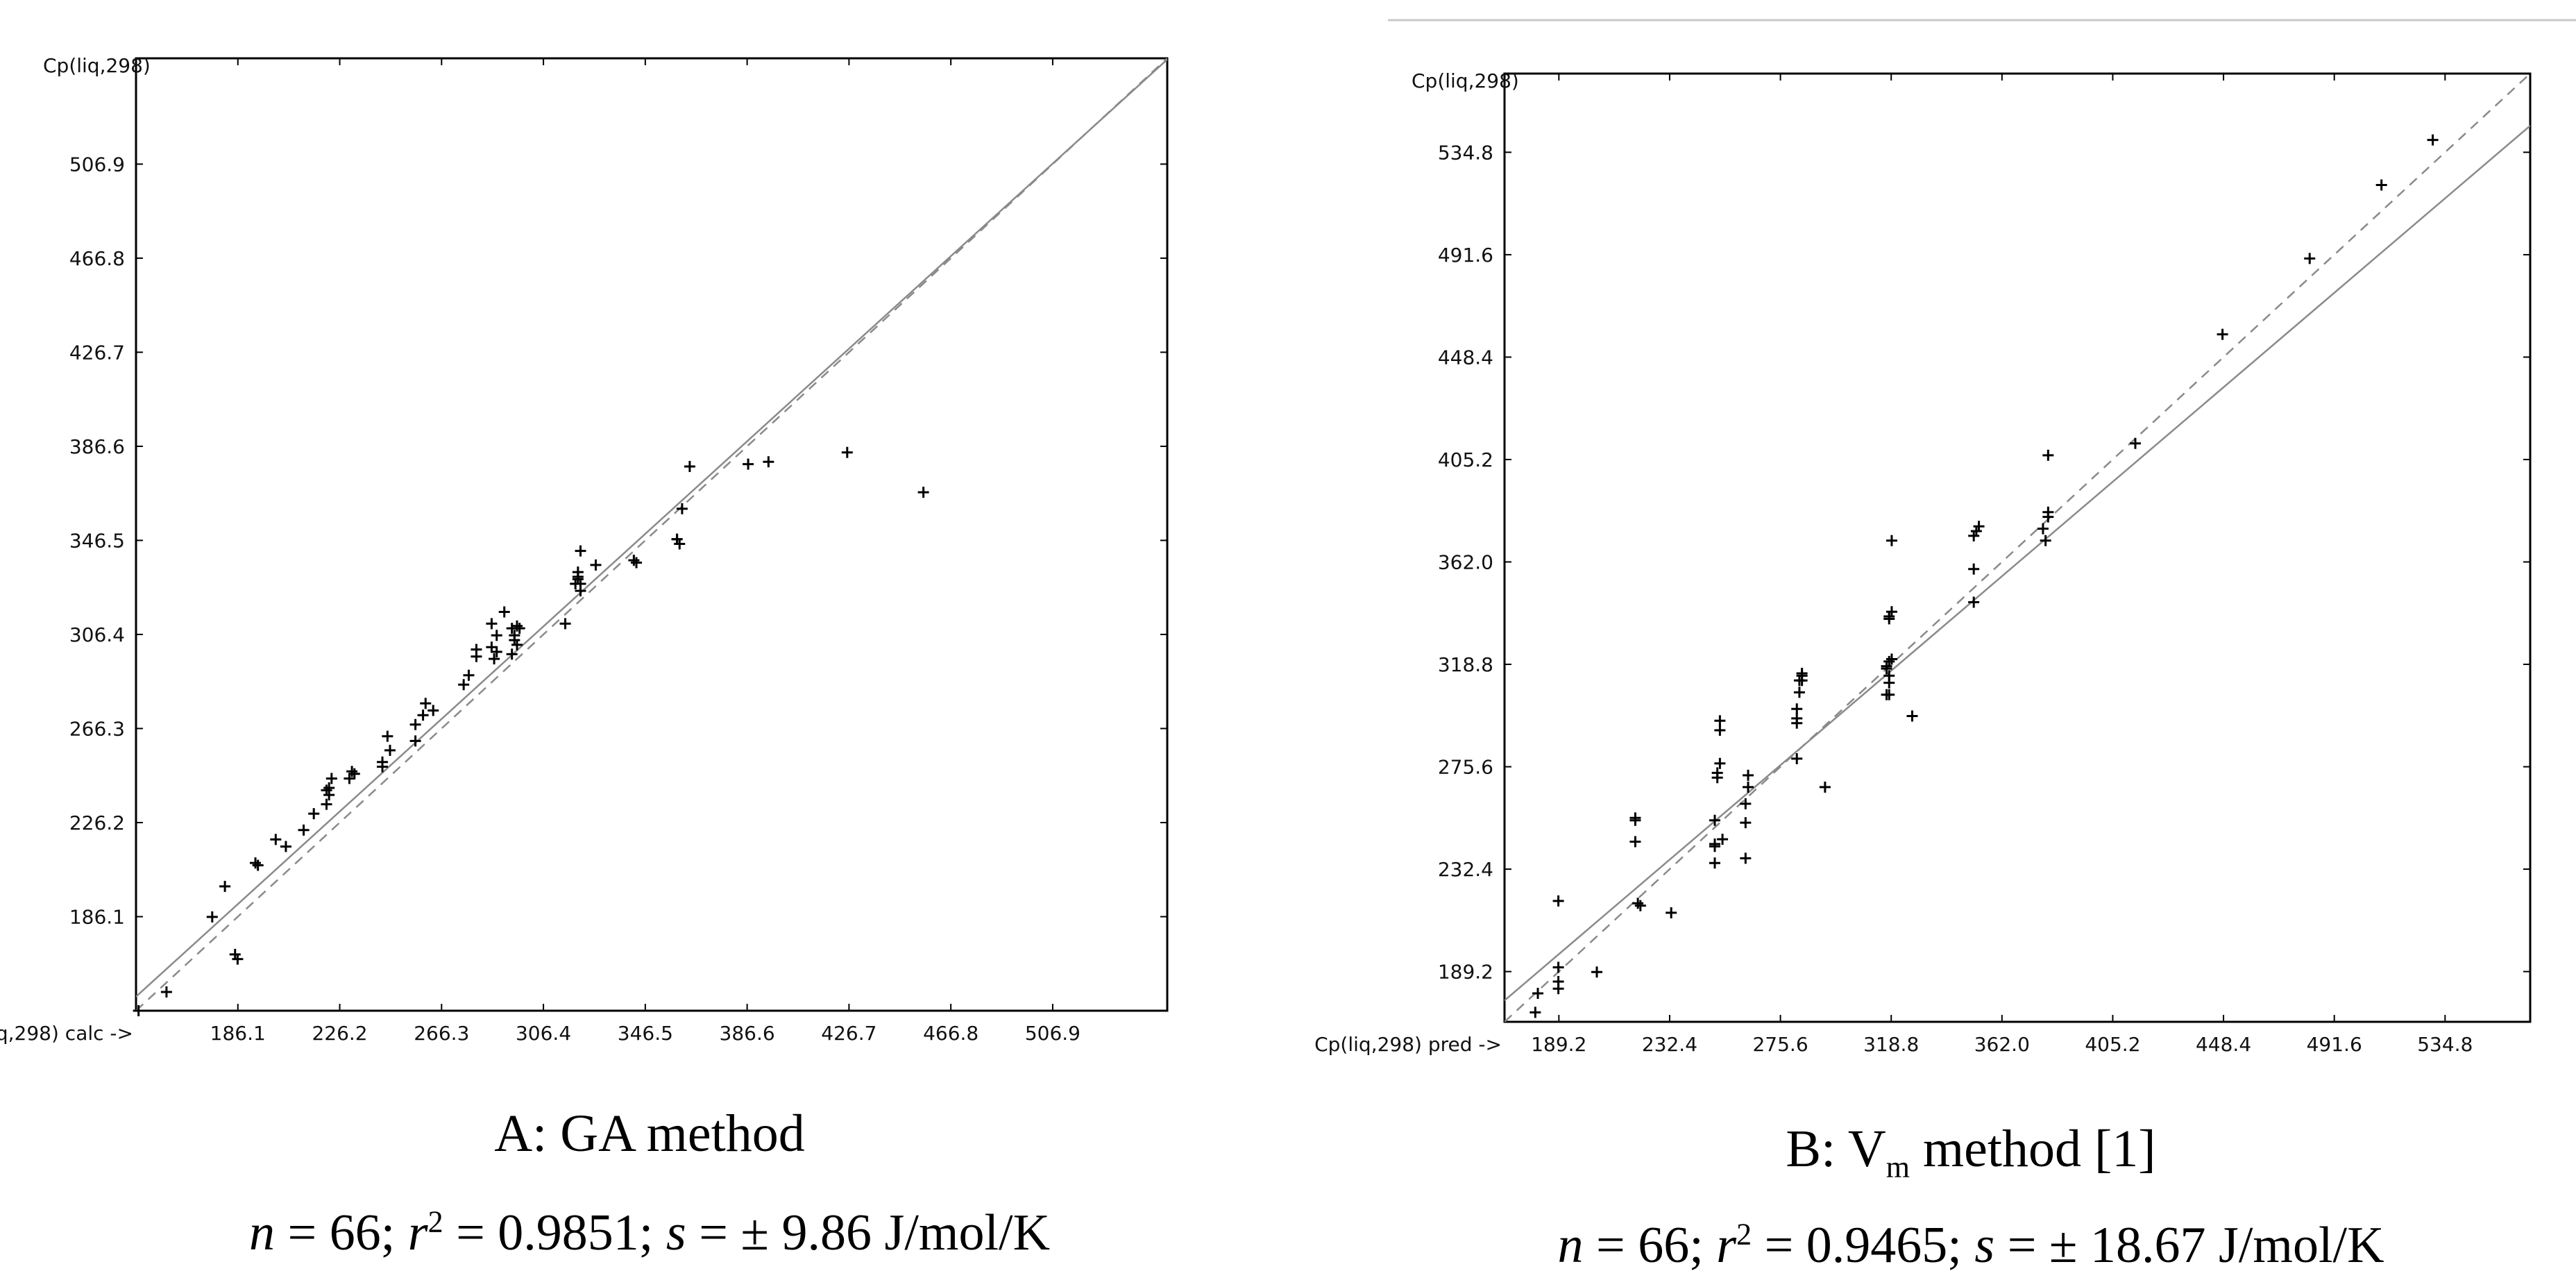  I want to click on caption-a-n-value: = 66;, so click(341, 1233).